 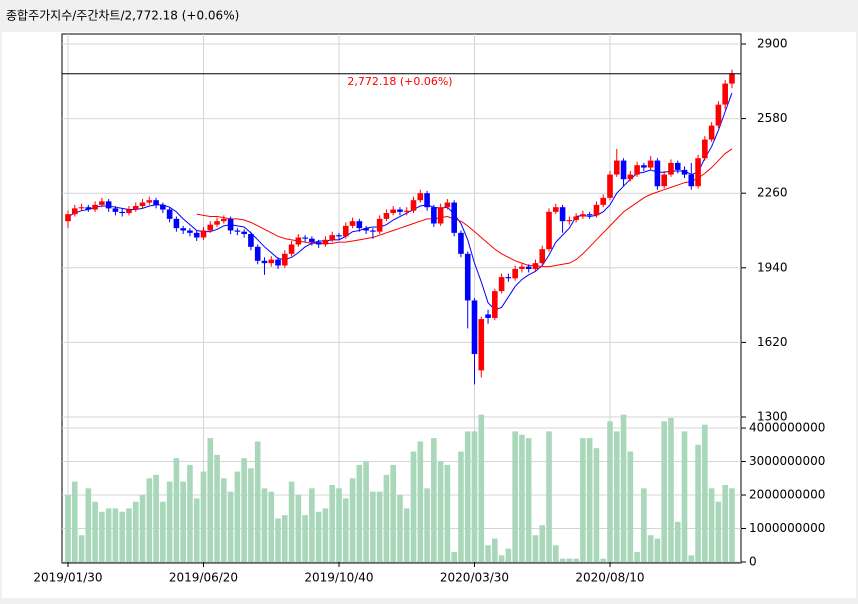 What do you see at coordinates (67, 578) in the screenshot?
I see `x-tick-label: 2019/01/30` at bounding box center [67, 578].